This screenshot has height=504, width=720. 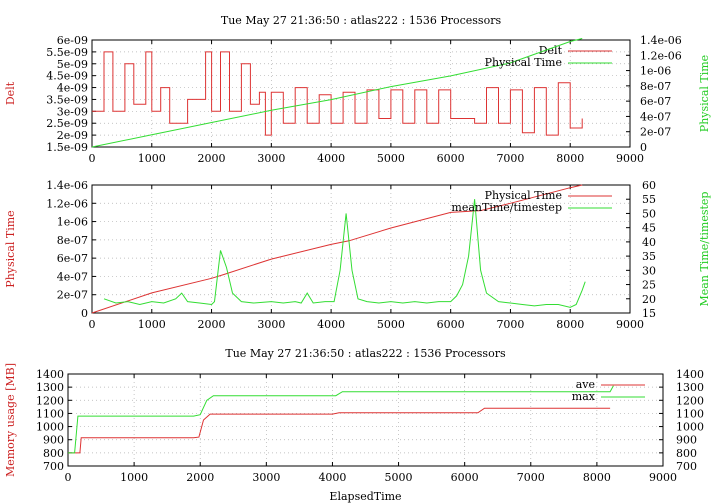 What do you see at coordinates (331, 158) in the screenshot?
I see `chart1-x-tick-label: 4000` at bounding box center [331, 158].